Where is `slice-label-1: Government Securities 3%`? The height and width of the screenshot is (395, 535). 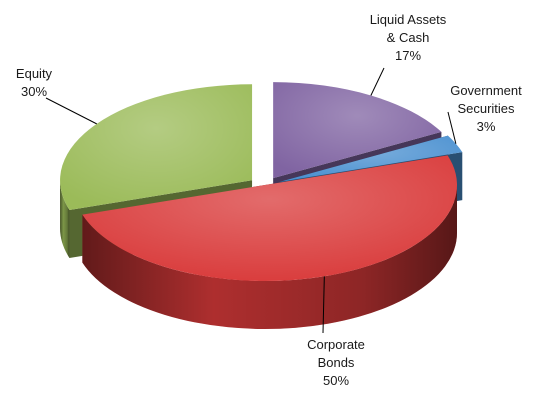
slice-label-1: Government Securities 3% is located at coordinates (486, 108).